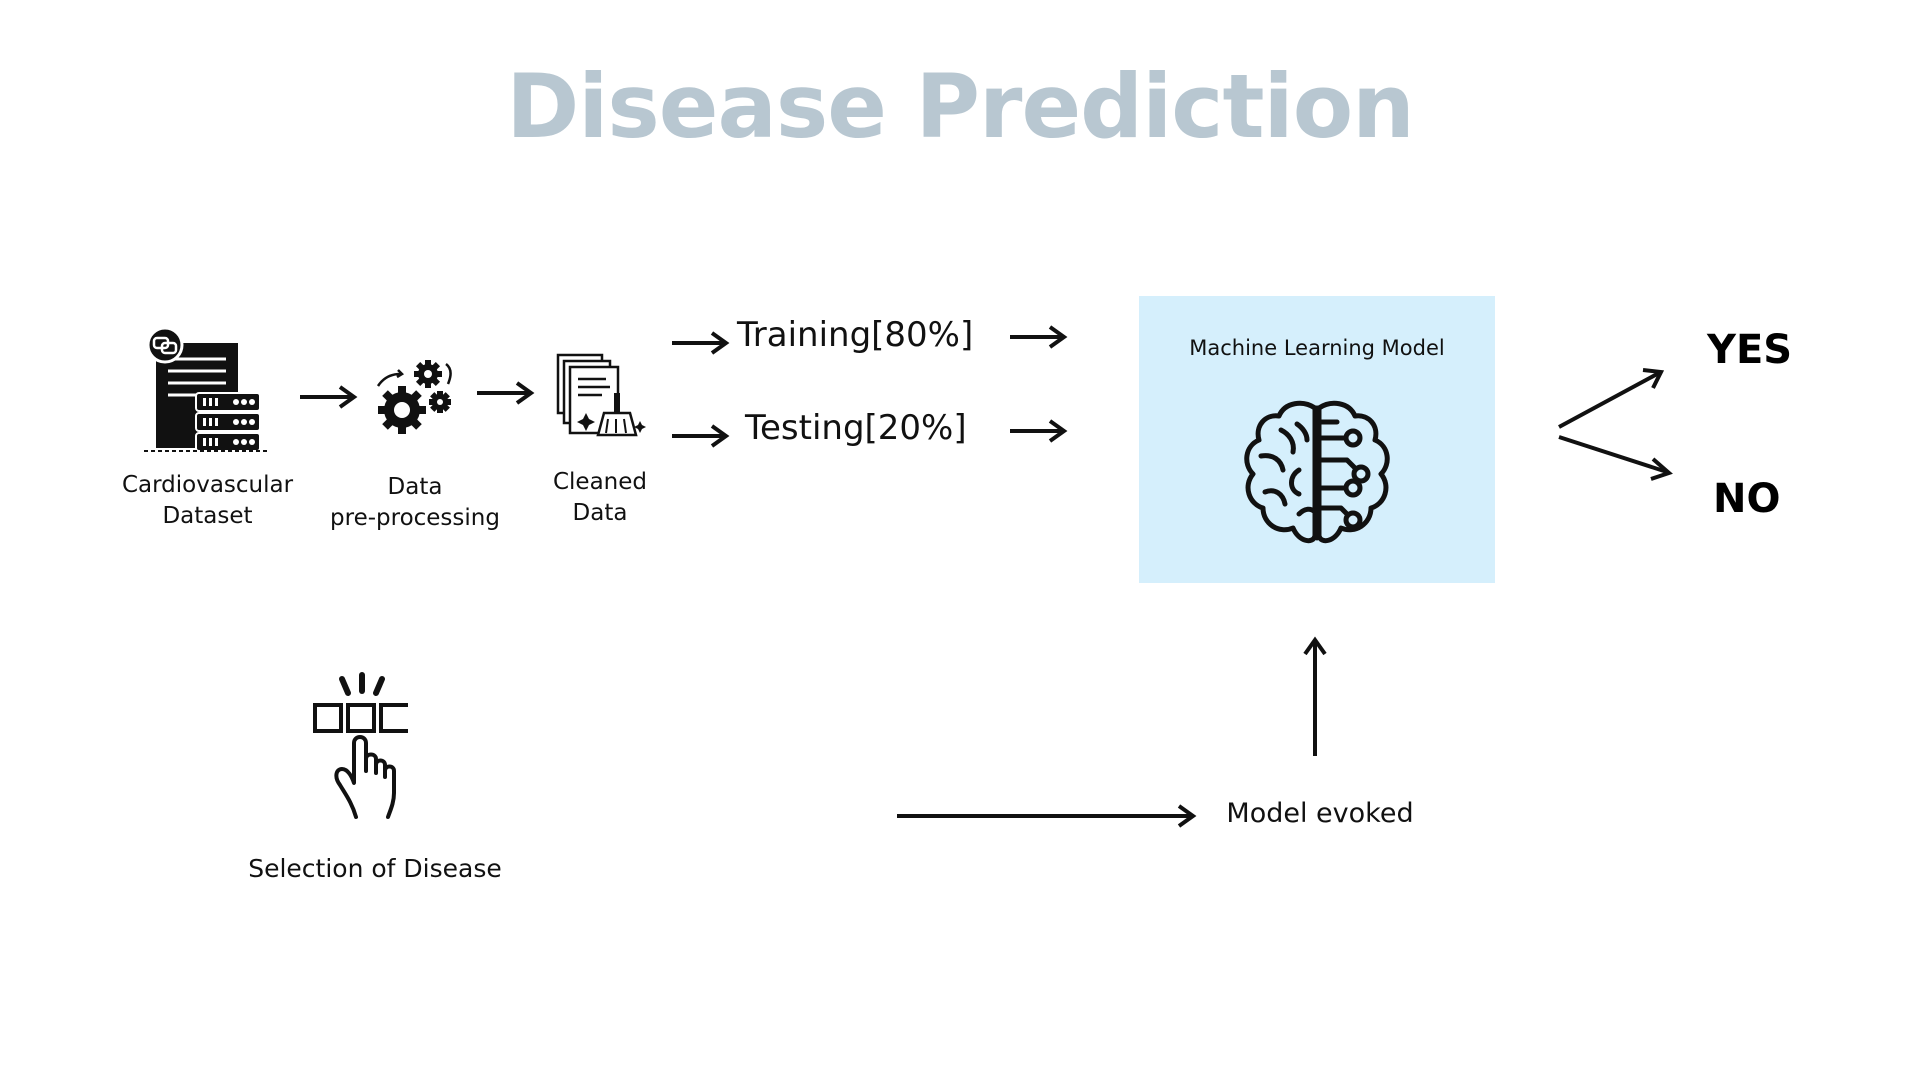  Describe the element at coordinates (506, 393) in the screenshot. I see `arrow-preprocessing-to-cleaned` at that location.